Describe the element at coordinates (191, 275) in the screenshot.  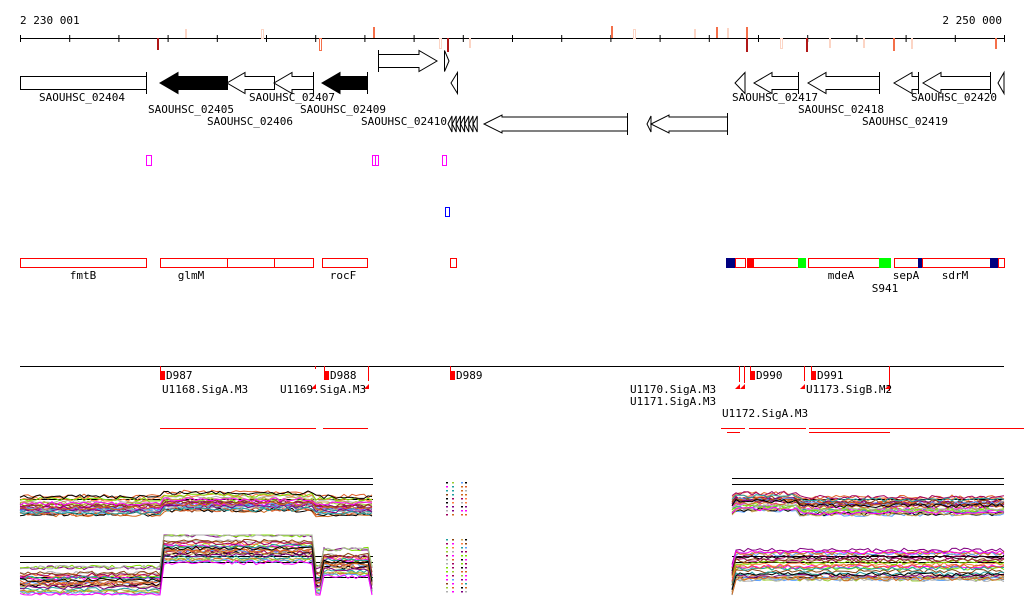
I see `operon-label: glmM` at that location.